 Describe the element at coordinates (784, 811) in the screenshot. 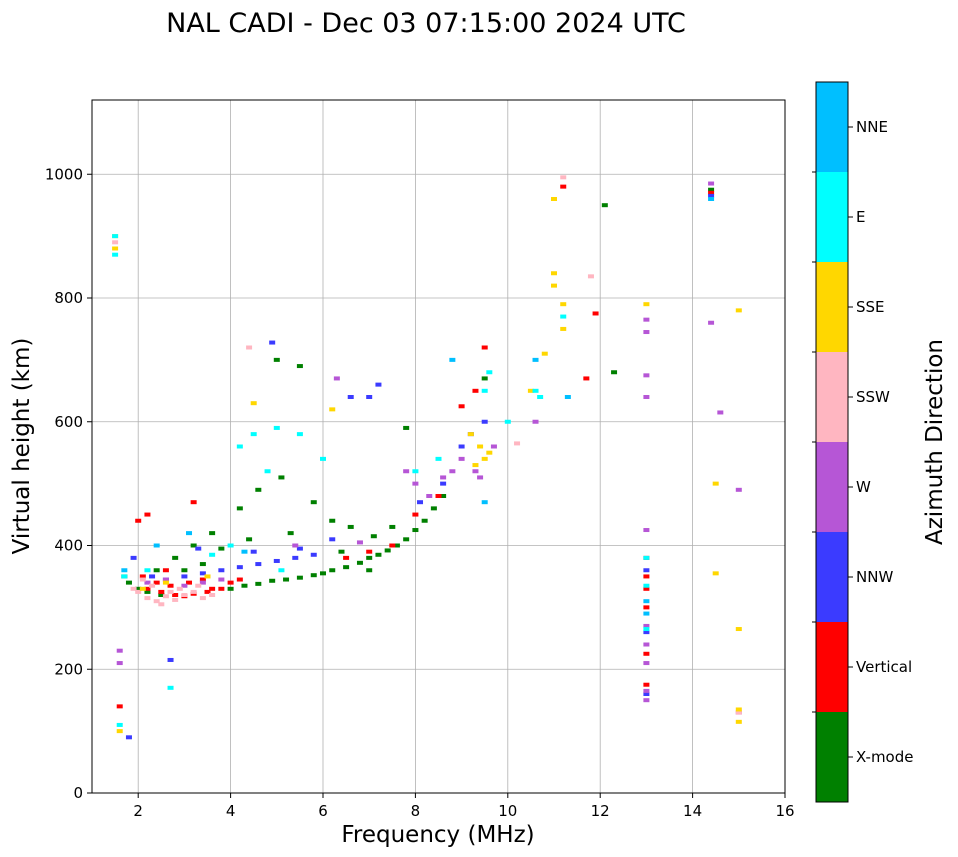

I see `x-tick-label: 16` at that location.